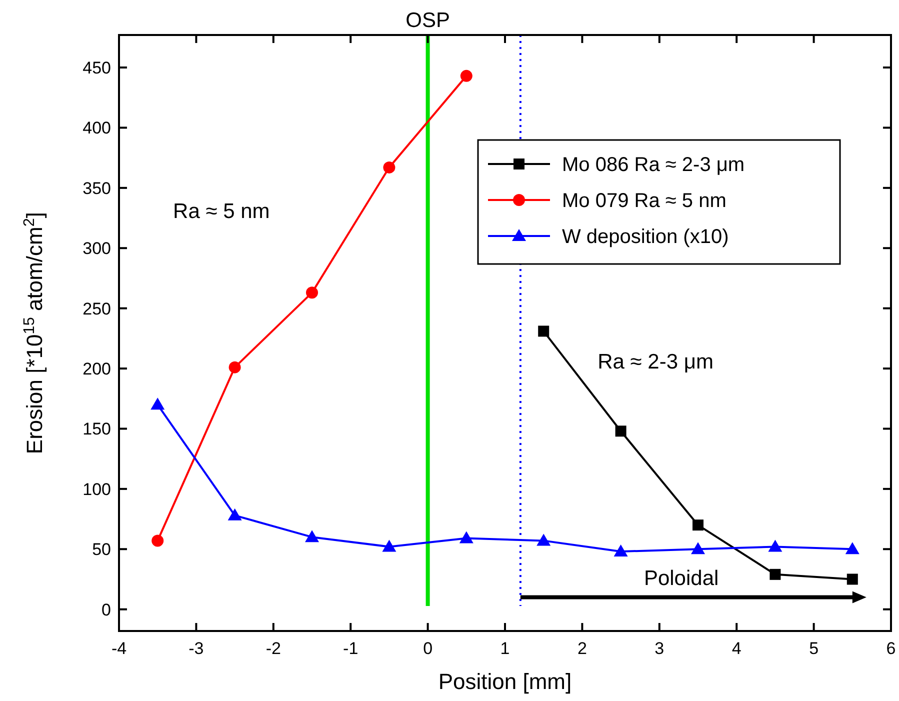 This screenshot has width=899, height=701. I want to click on y-tick-label: 450, so click(96, 68).